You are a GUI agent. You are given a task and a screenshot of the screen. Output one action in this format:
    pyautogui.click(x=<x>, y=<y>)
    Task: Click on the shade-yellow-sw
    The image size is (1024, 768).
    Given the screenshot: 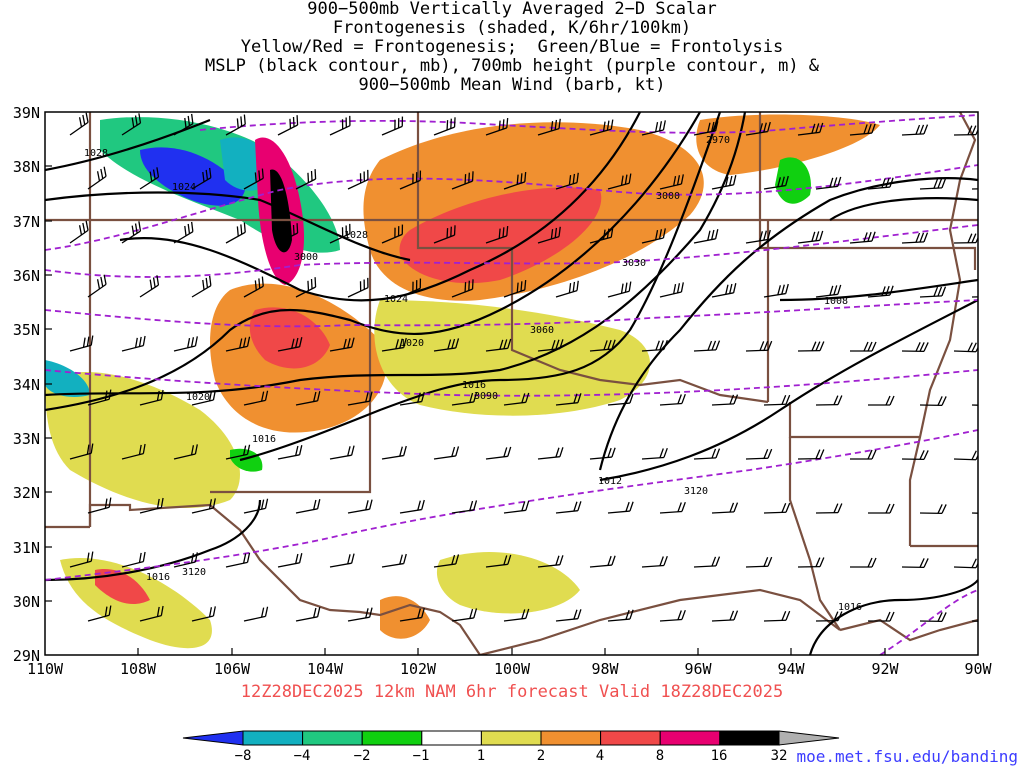 What is the action you would take?
    pyautogui.click(x=142, y=440)
    